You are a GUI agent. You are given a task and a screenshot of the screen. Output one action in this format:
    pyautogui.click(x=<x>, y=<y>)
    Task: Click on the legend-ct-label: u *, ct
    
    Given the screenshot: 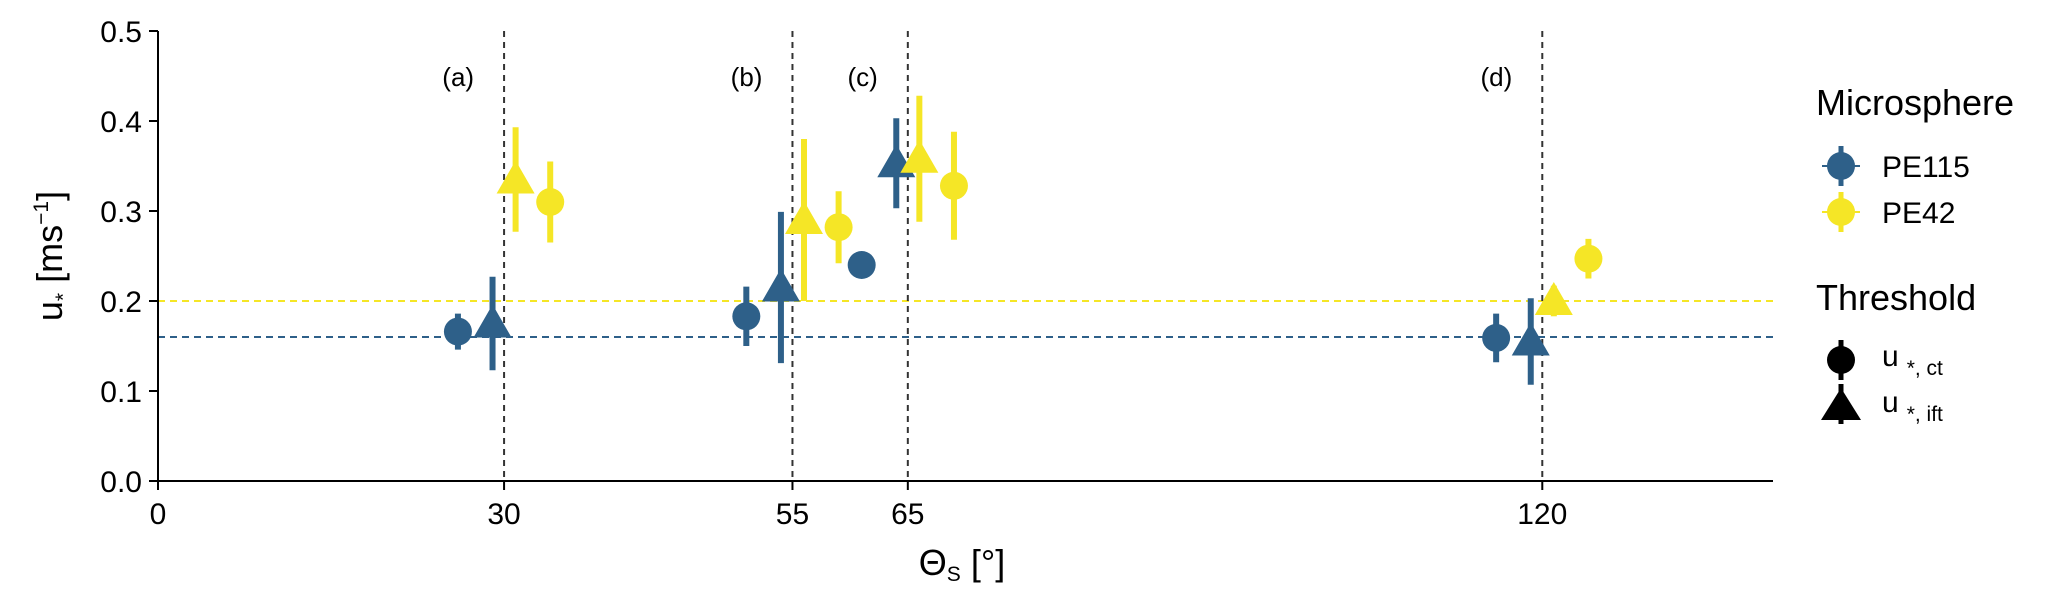 What is the action you would take?
    pyautogui.click(x=1912, y=360)
    